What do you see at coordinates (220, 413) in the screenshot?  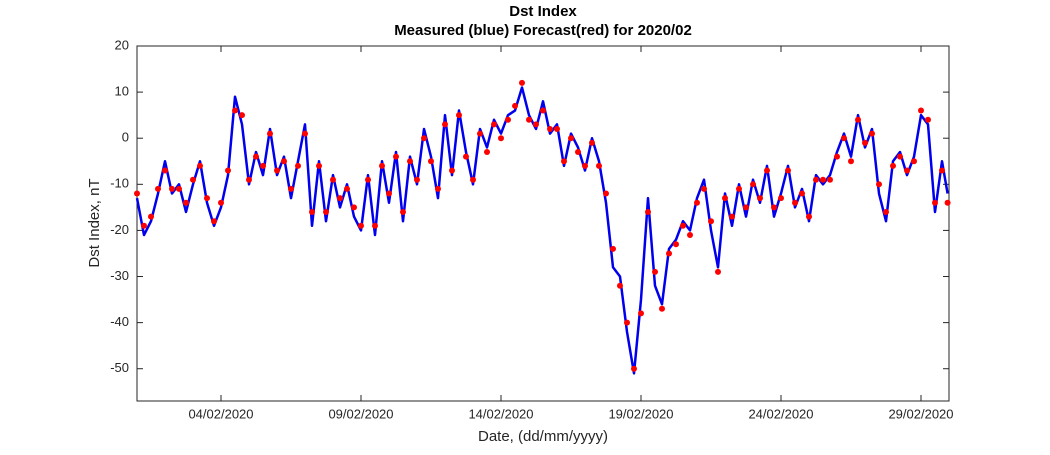 I see `x-tick-label: 04/02/2020` at bounding box center [220, 413].